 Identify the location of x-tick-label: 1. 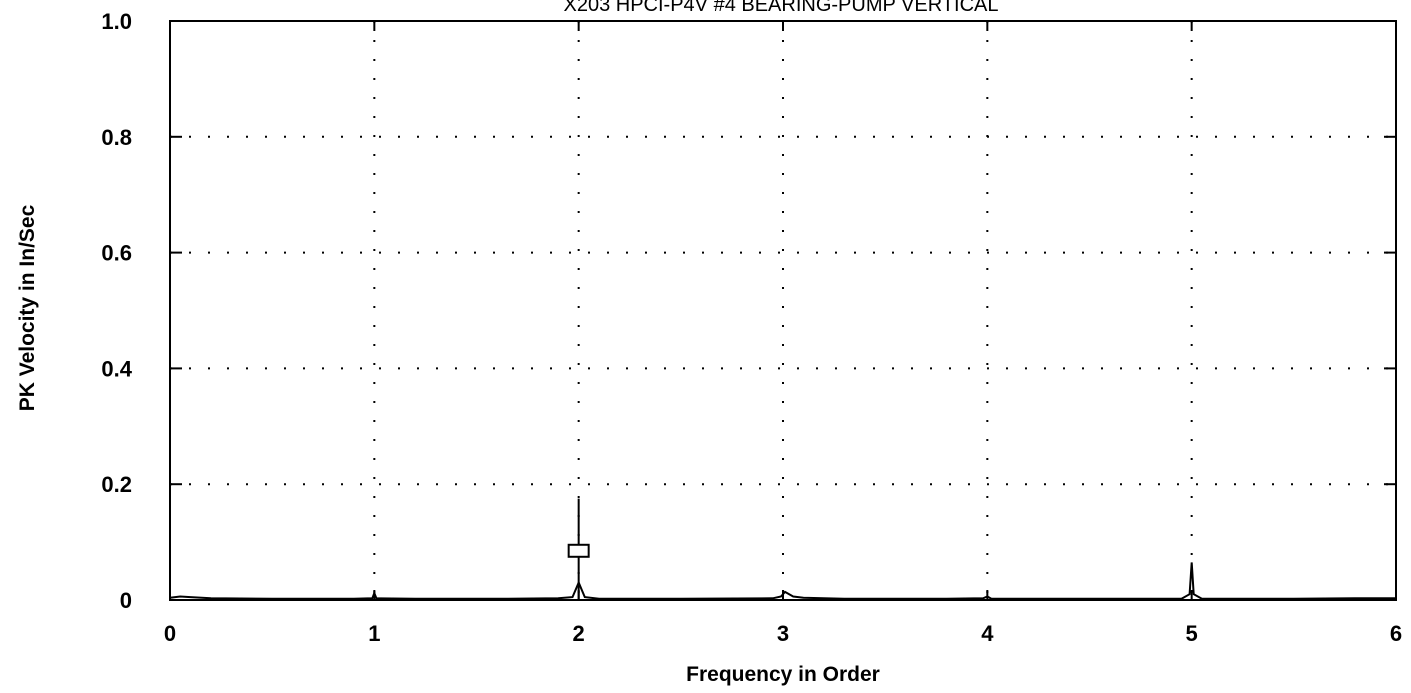
(374, 633).